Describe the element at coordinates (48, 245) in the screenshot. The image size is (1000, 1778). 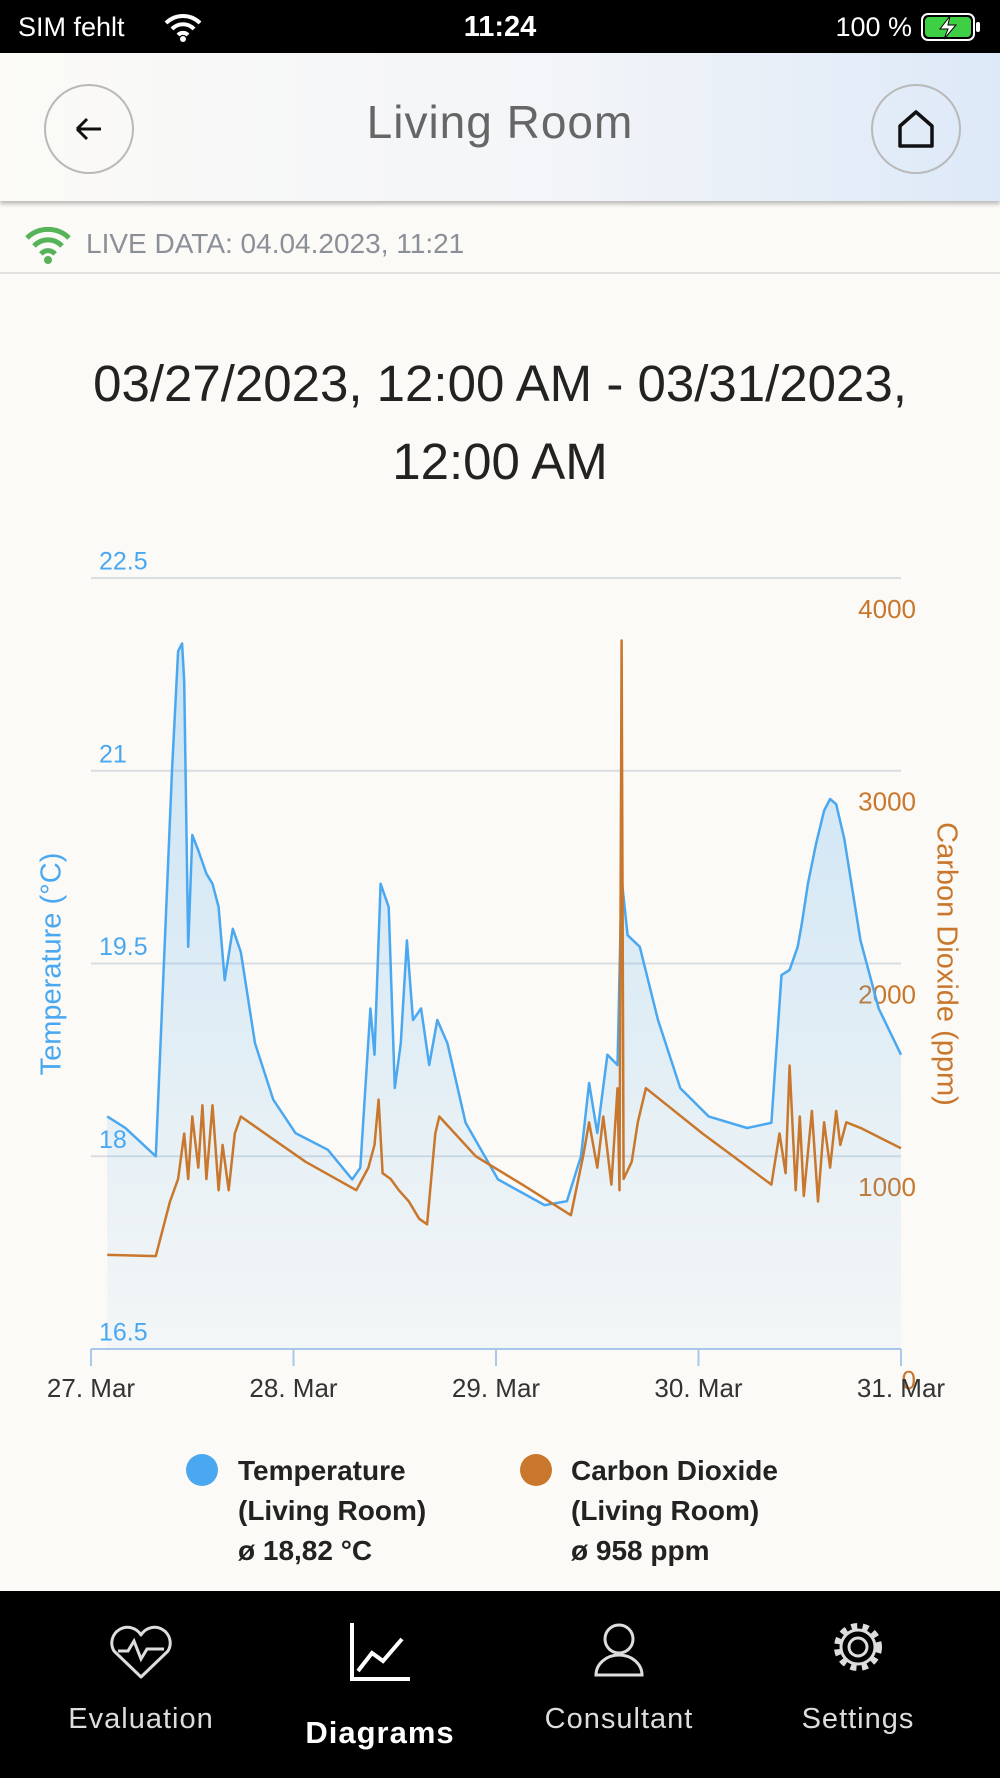
I see `live-wifi-icon` at that location.